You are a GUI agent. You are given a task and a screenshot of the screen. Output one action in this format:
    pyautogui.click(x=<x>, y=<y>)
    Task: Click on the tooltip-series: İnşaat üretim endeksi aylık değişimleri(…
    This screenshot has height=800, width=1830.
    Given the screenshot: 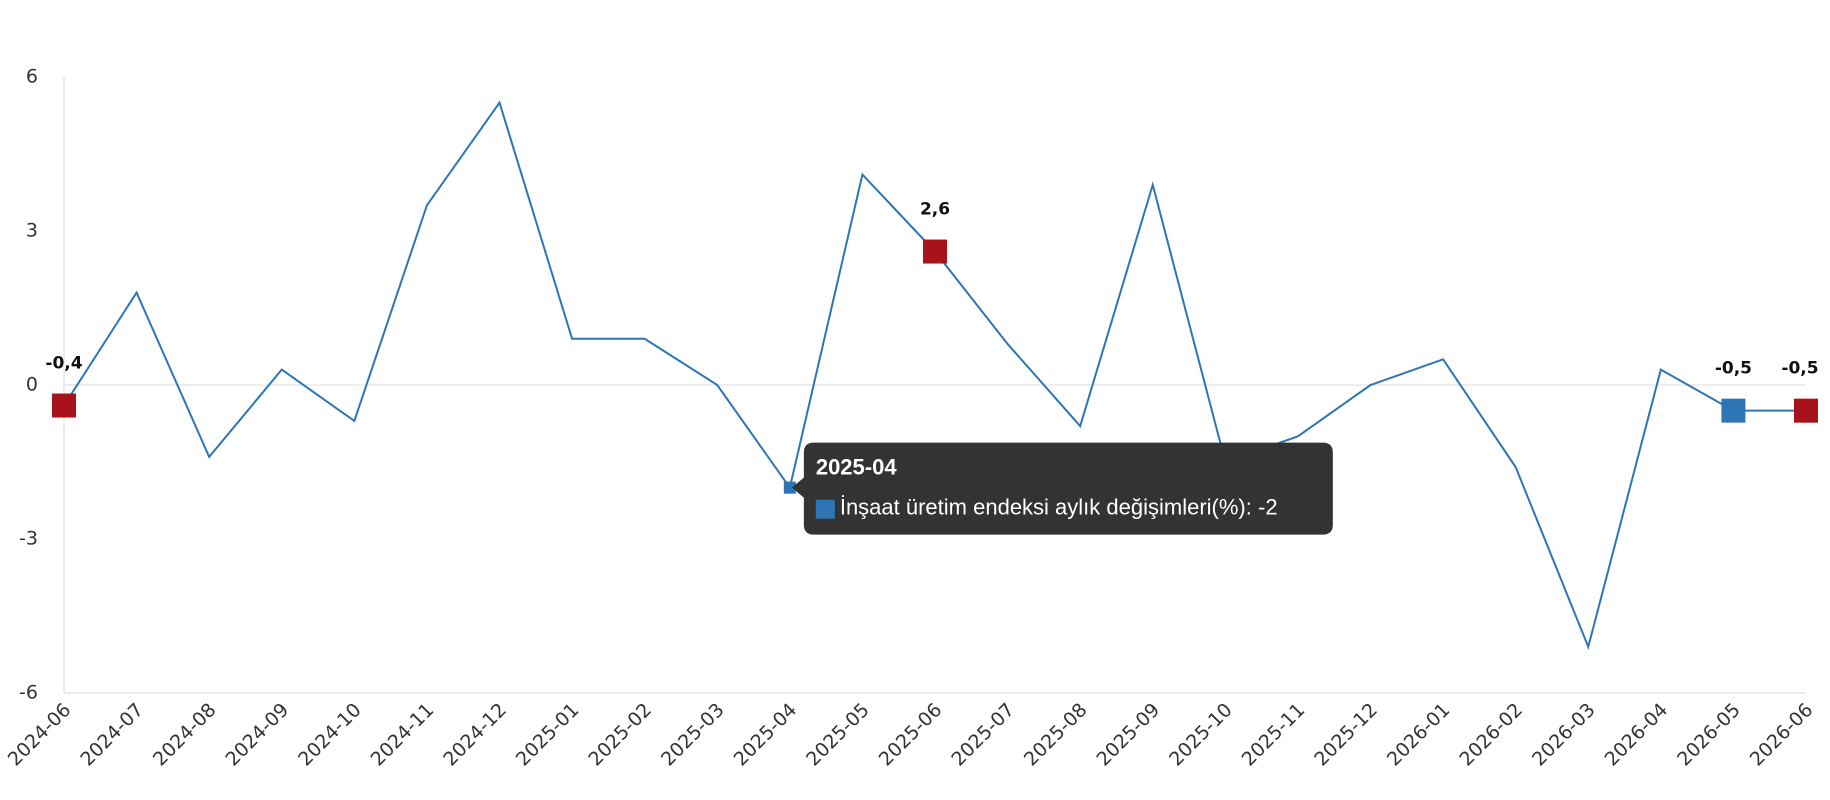 What is the action you would take?
    pyautogui.click(x=1043, y=506)
    